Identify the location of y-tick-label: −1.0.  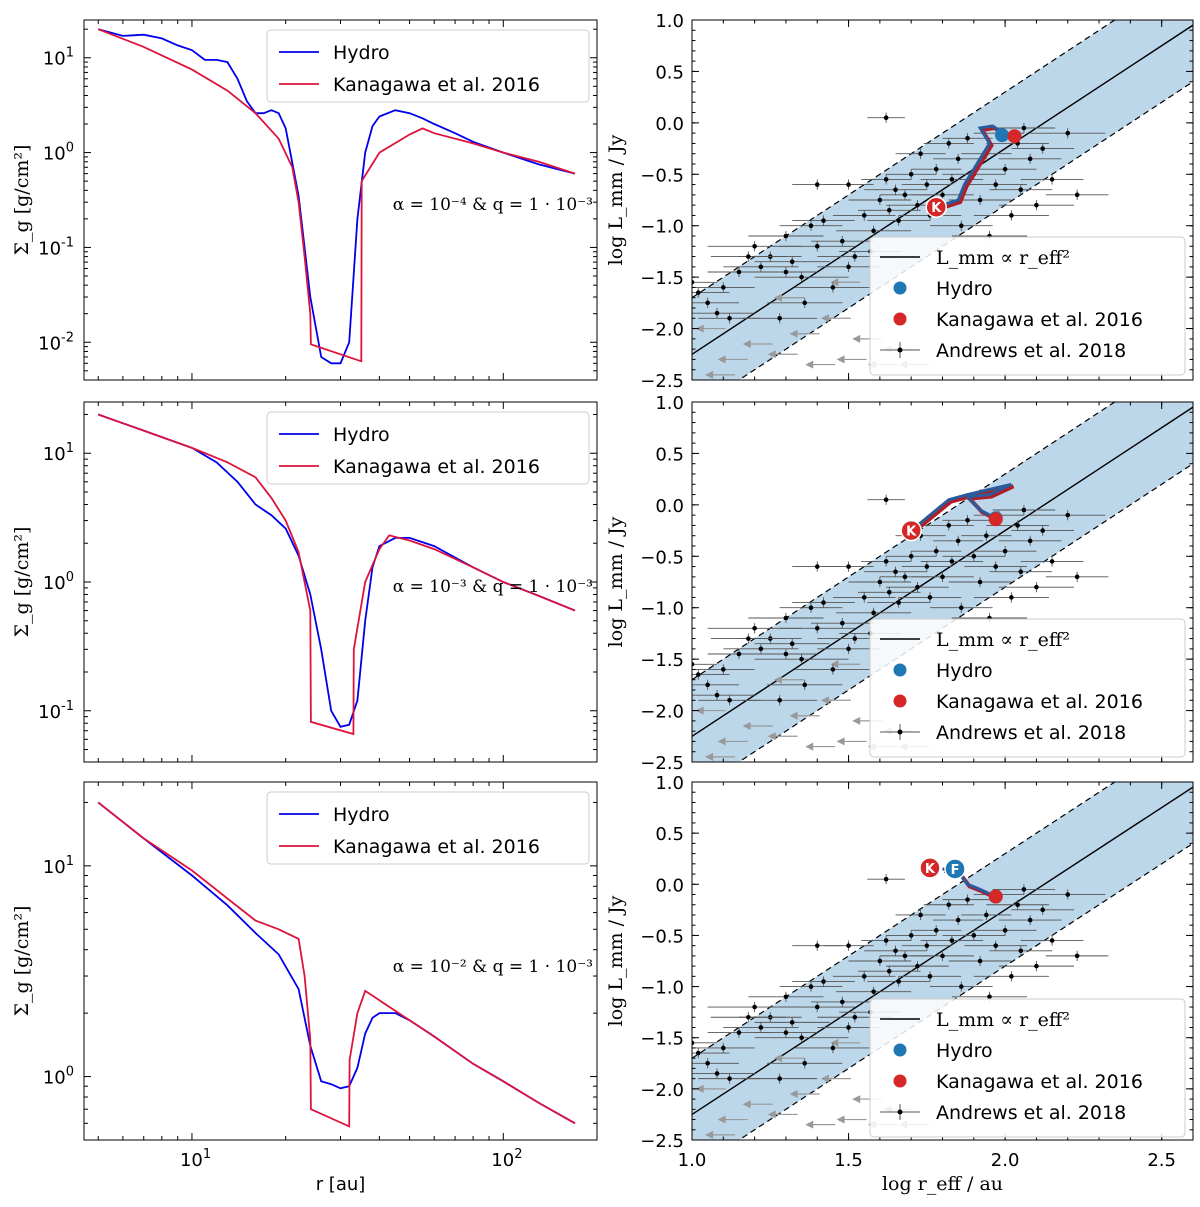
(662, 227).